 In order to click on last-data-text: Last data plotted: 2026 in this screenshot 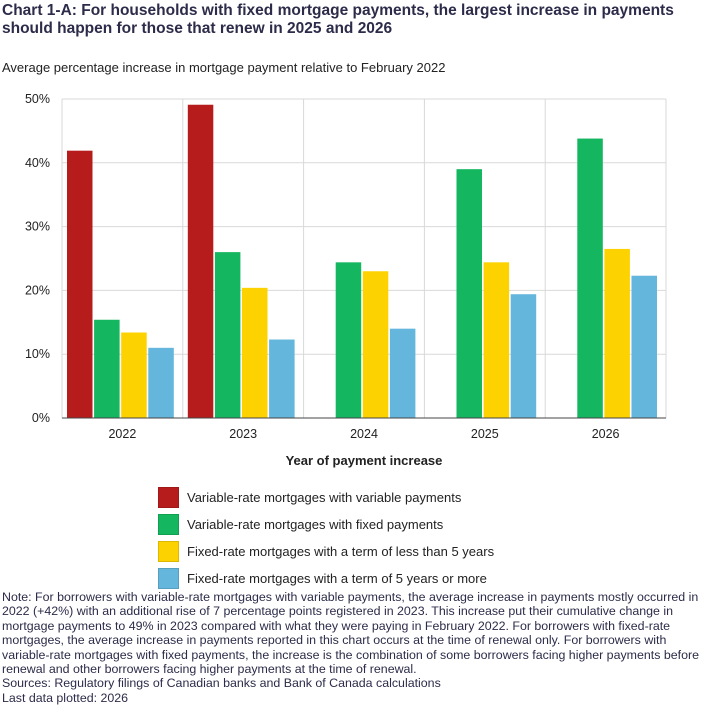, I will do `click(65, 697)`.